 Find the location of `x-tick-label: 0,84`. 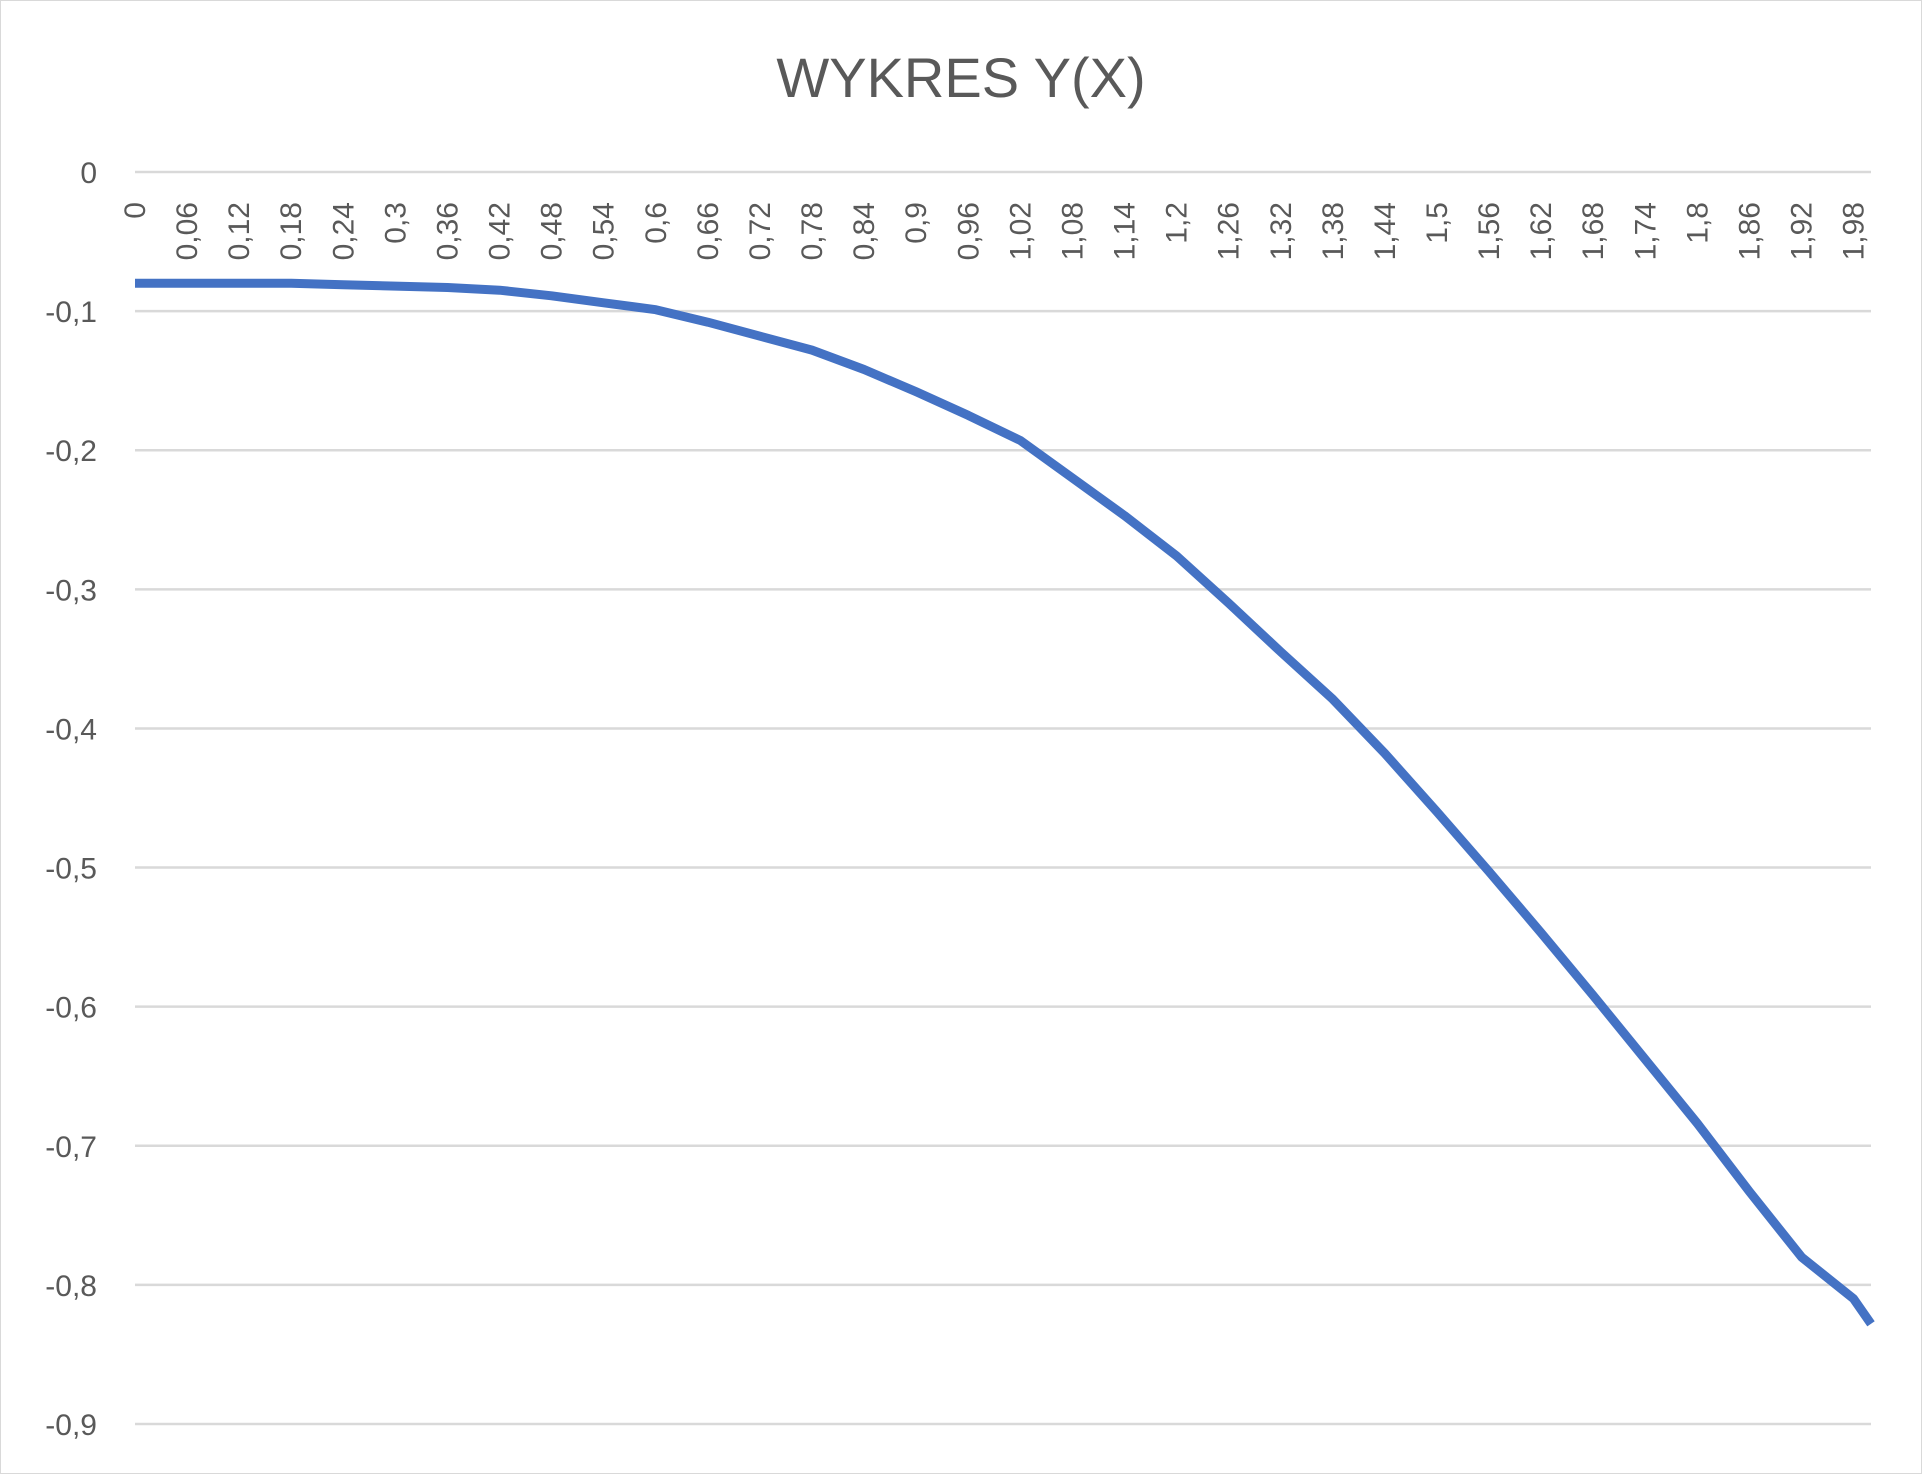

x-tick-label: 0,84 is located at coordinates (864, 231).